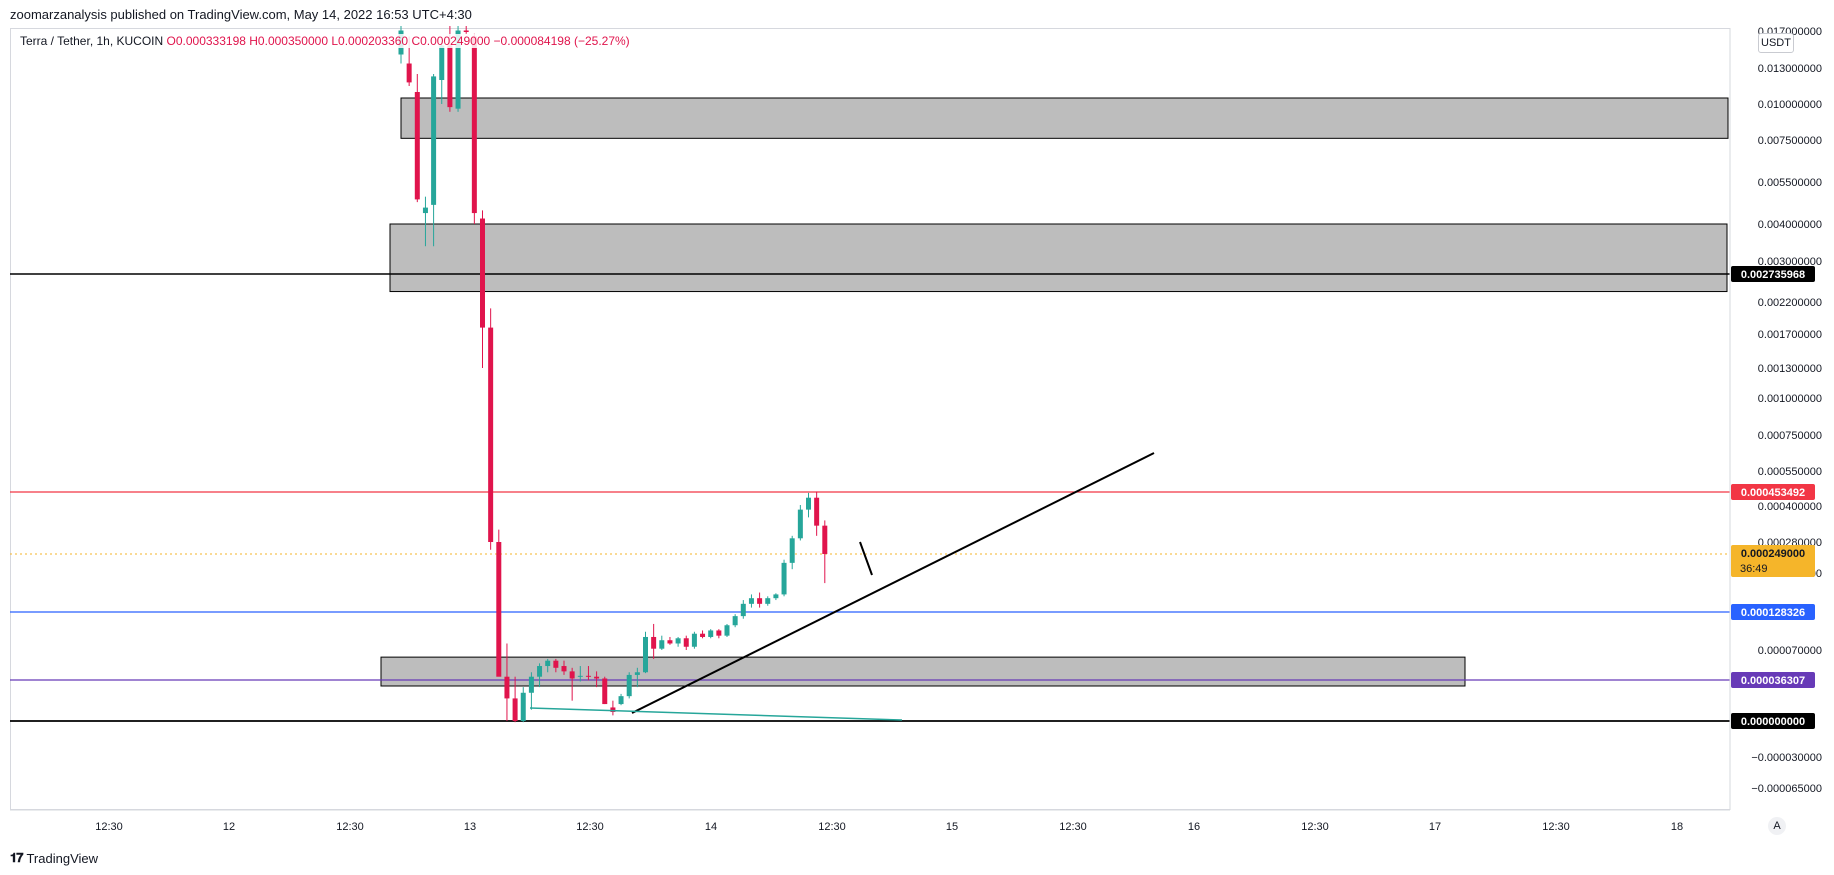 The height and width of the screenshot is (875, 1834). What do you see at coordinates (1790, 399) in the screenshot?
I see `y-tick-label: 0.001000000` at bounding box center [1790, 399].